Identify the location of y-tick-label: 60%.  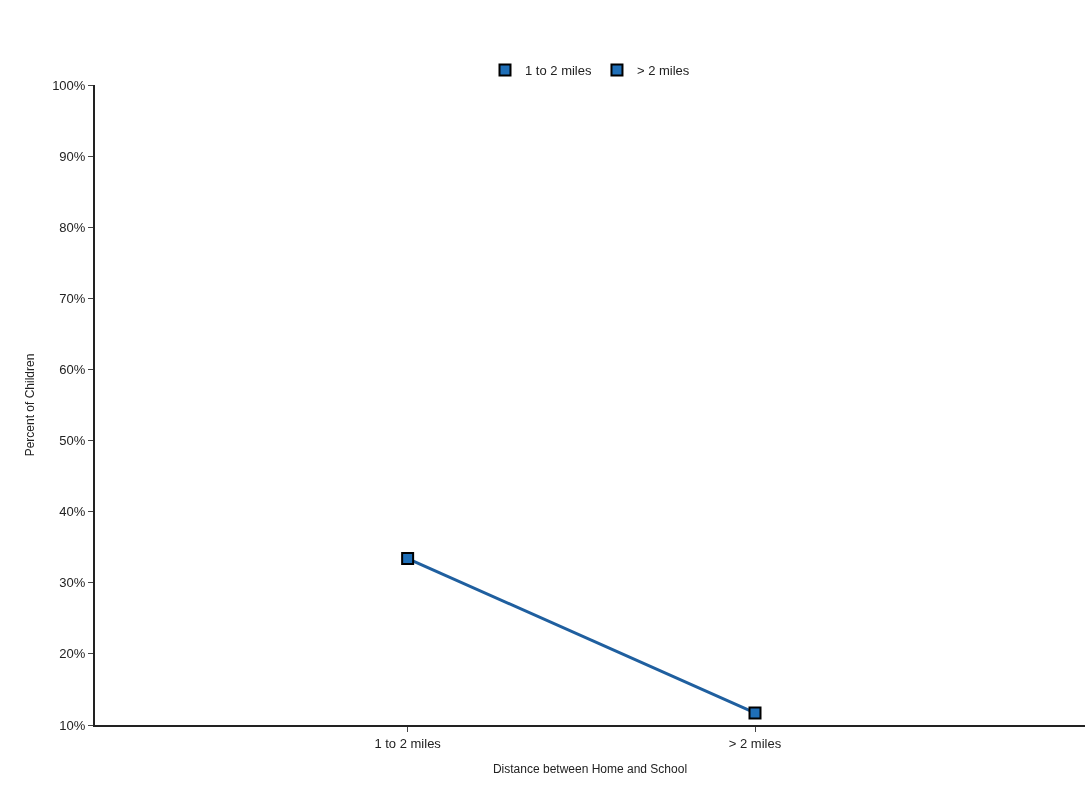
(72, 369).